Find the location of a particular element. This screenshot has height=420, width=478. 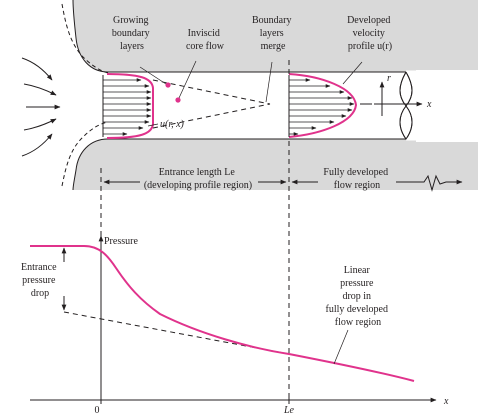

pipe-bottom-wall is located at coordinates (275, 164).